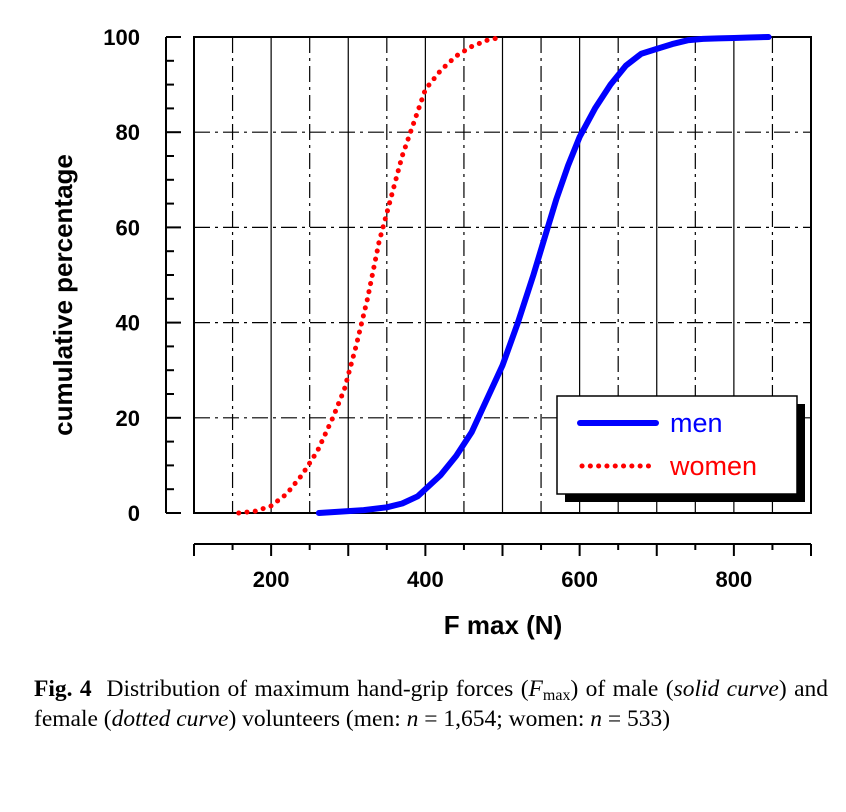 The image size is (846, 812). What do you see at coordinates (128, 418) in the screenshot?
I see `y-tick-label-20: 20` at bounding box center [128, 418].